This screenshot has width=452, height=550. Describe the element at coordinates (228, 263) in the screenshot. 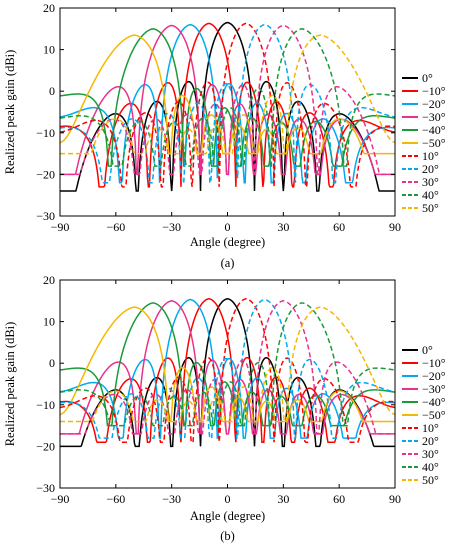

I see `panel-caption: (a)` at that location.